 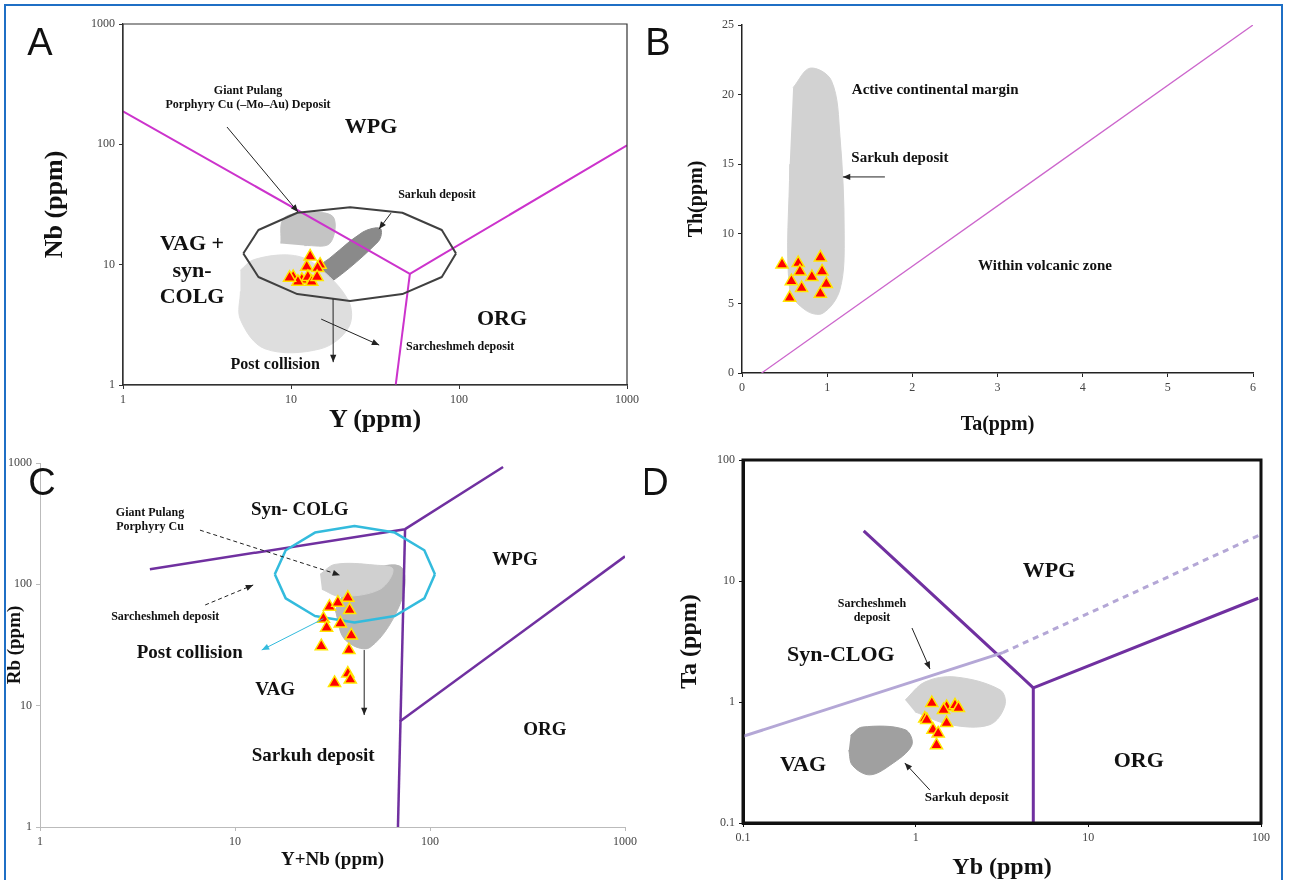 What do you see at coordinates (150, 519) in the screenshot?
I see `annotation: Giant Pulang Porphyry Cu` at bounding box center [150, 519].